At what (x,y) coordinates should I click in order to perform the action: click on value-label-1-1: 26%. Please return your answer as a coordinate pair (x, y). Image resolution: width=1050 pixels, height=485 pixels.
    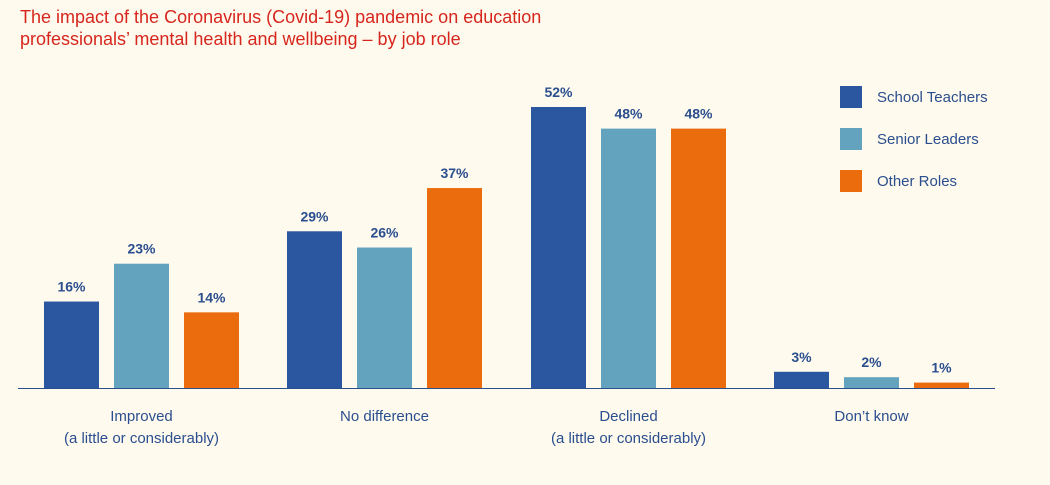
    Looking at the image, I should click on (384, 233).